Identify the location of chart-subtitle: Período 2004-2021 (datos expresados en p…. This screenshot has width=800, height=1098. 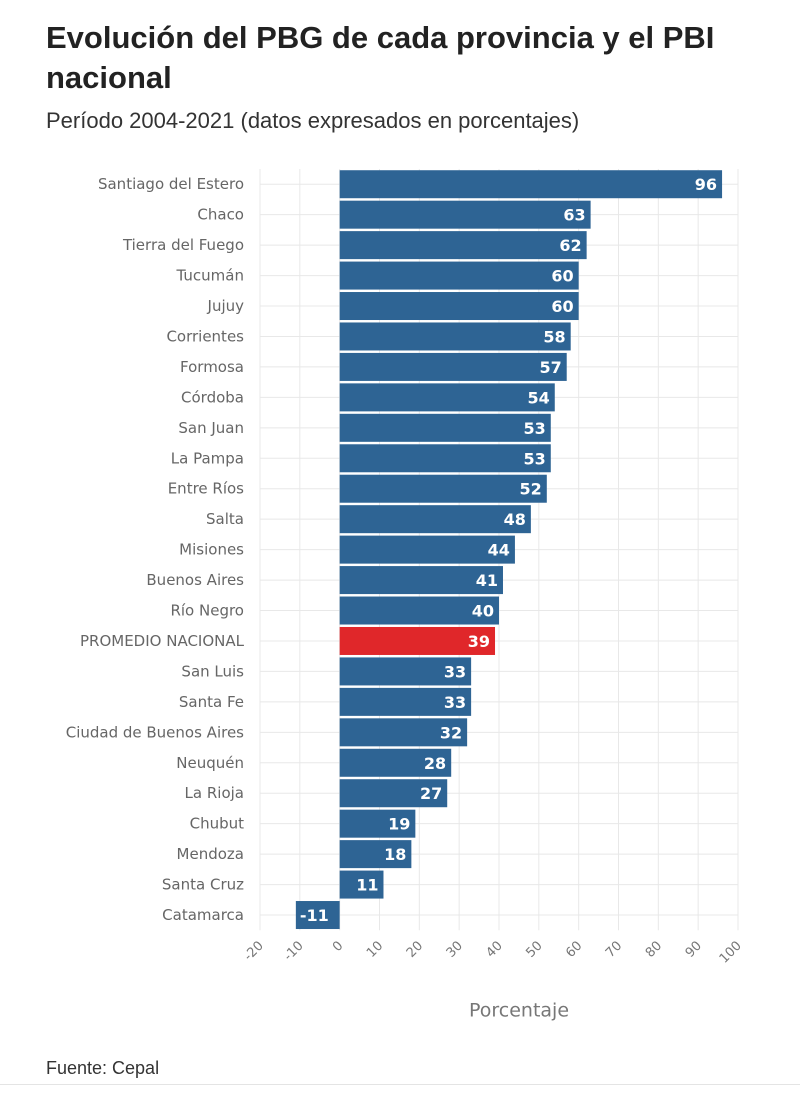
(313, 120).